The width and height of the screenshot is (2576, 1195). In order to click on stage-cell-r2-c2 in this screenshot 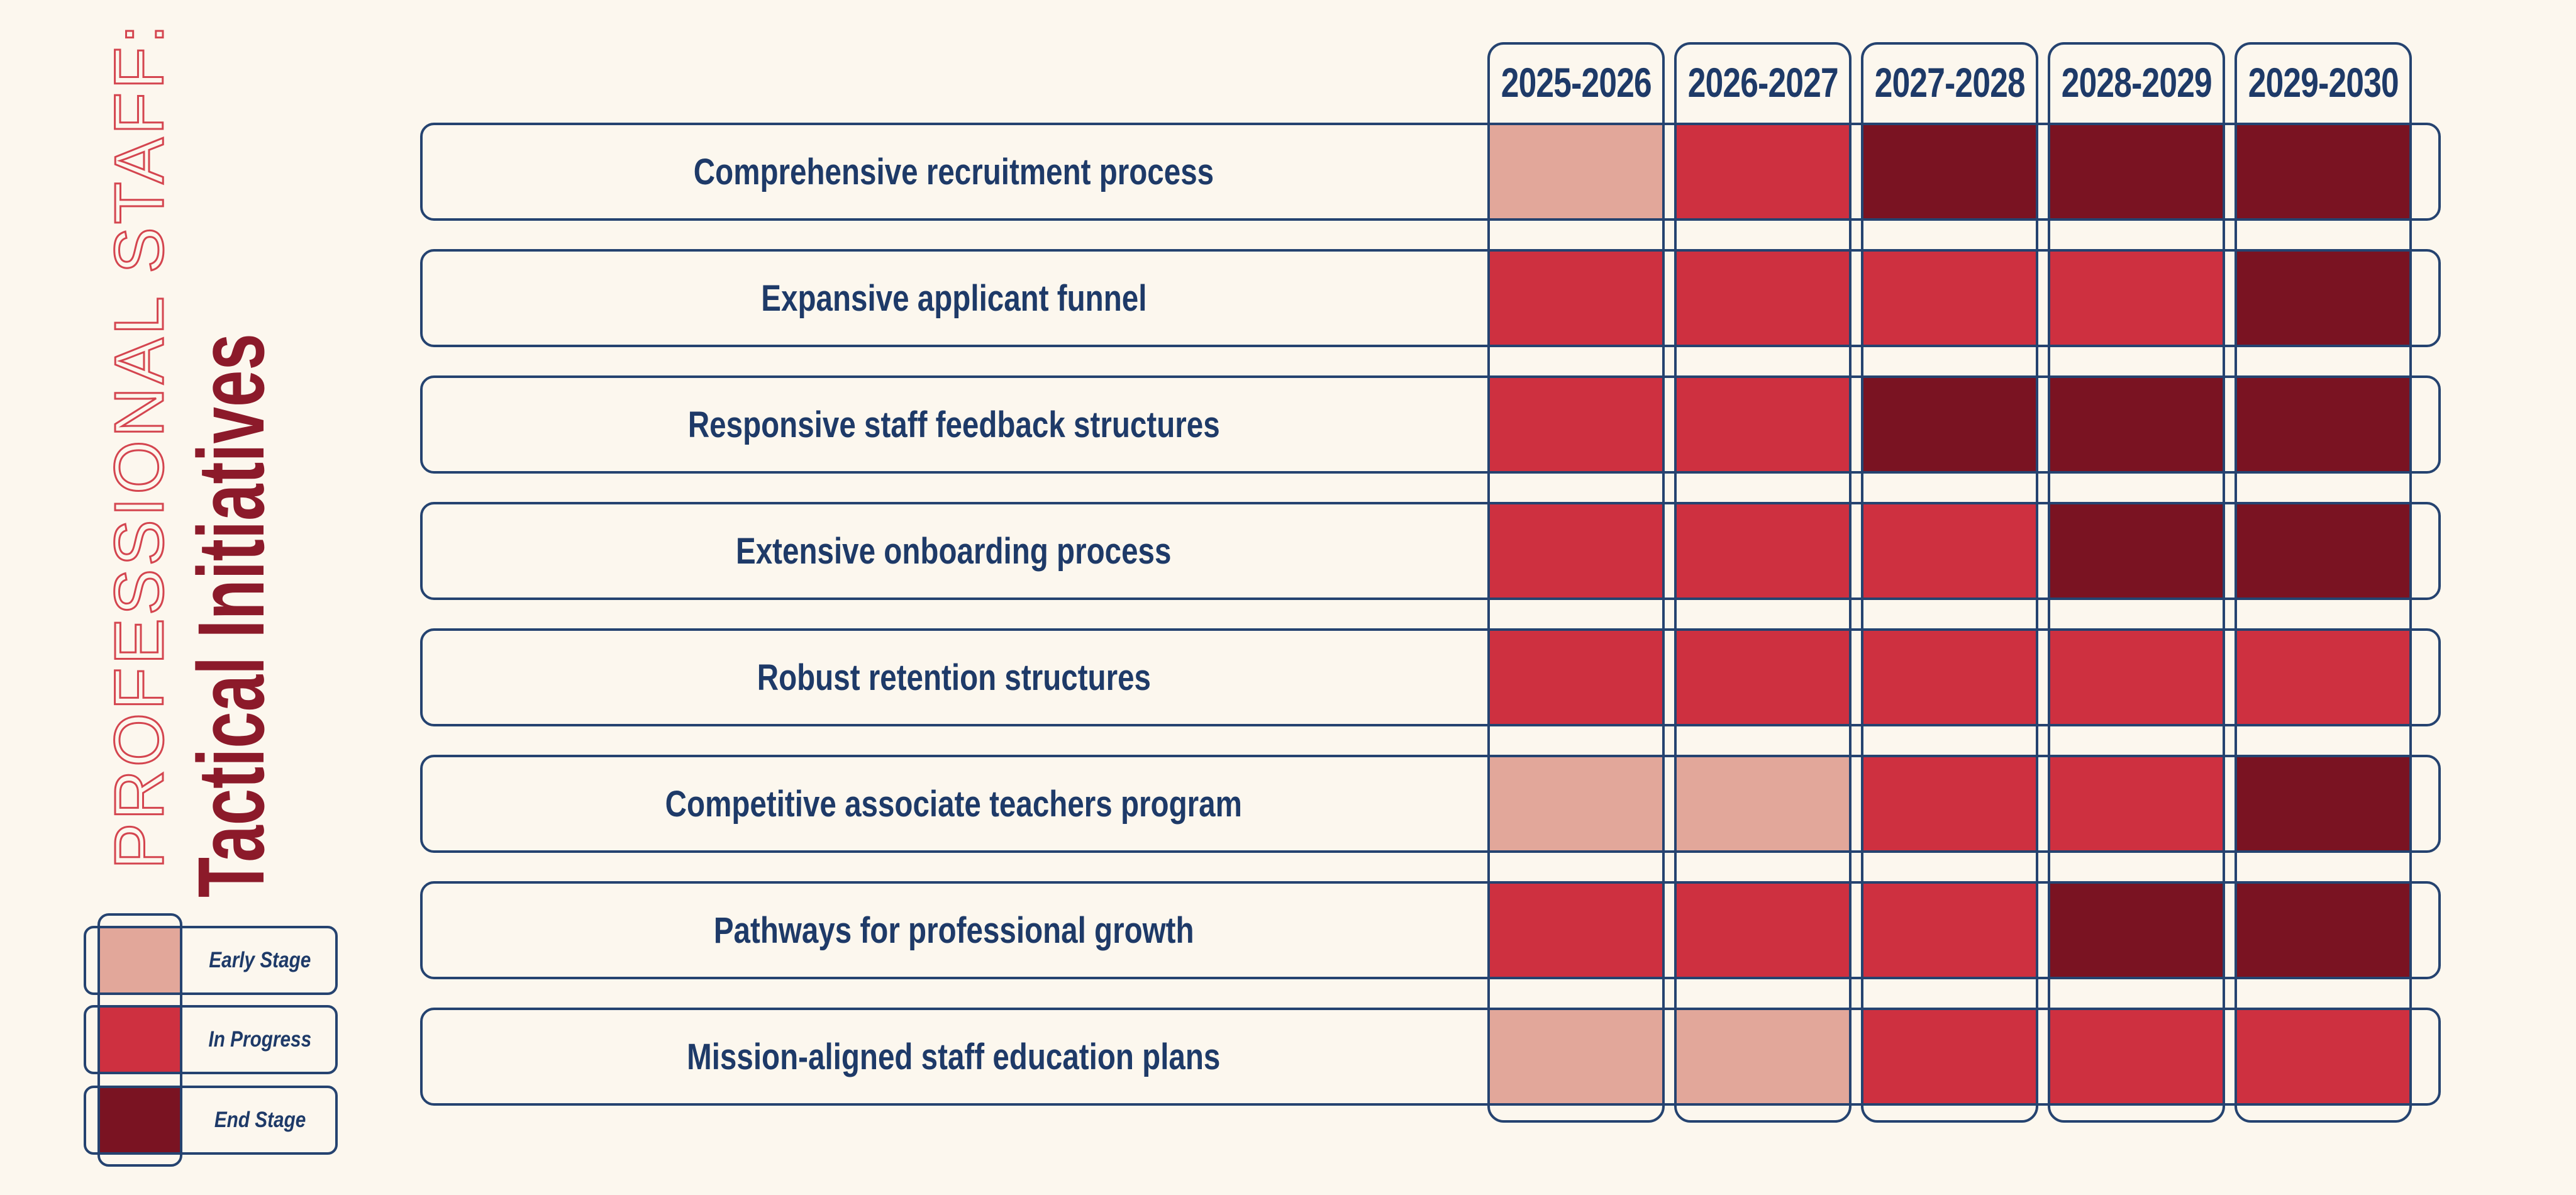, I will do `click(1763, 298)`.